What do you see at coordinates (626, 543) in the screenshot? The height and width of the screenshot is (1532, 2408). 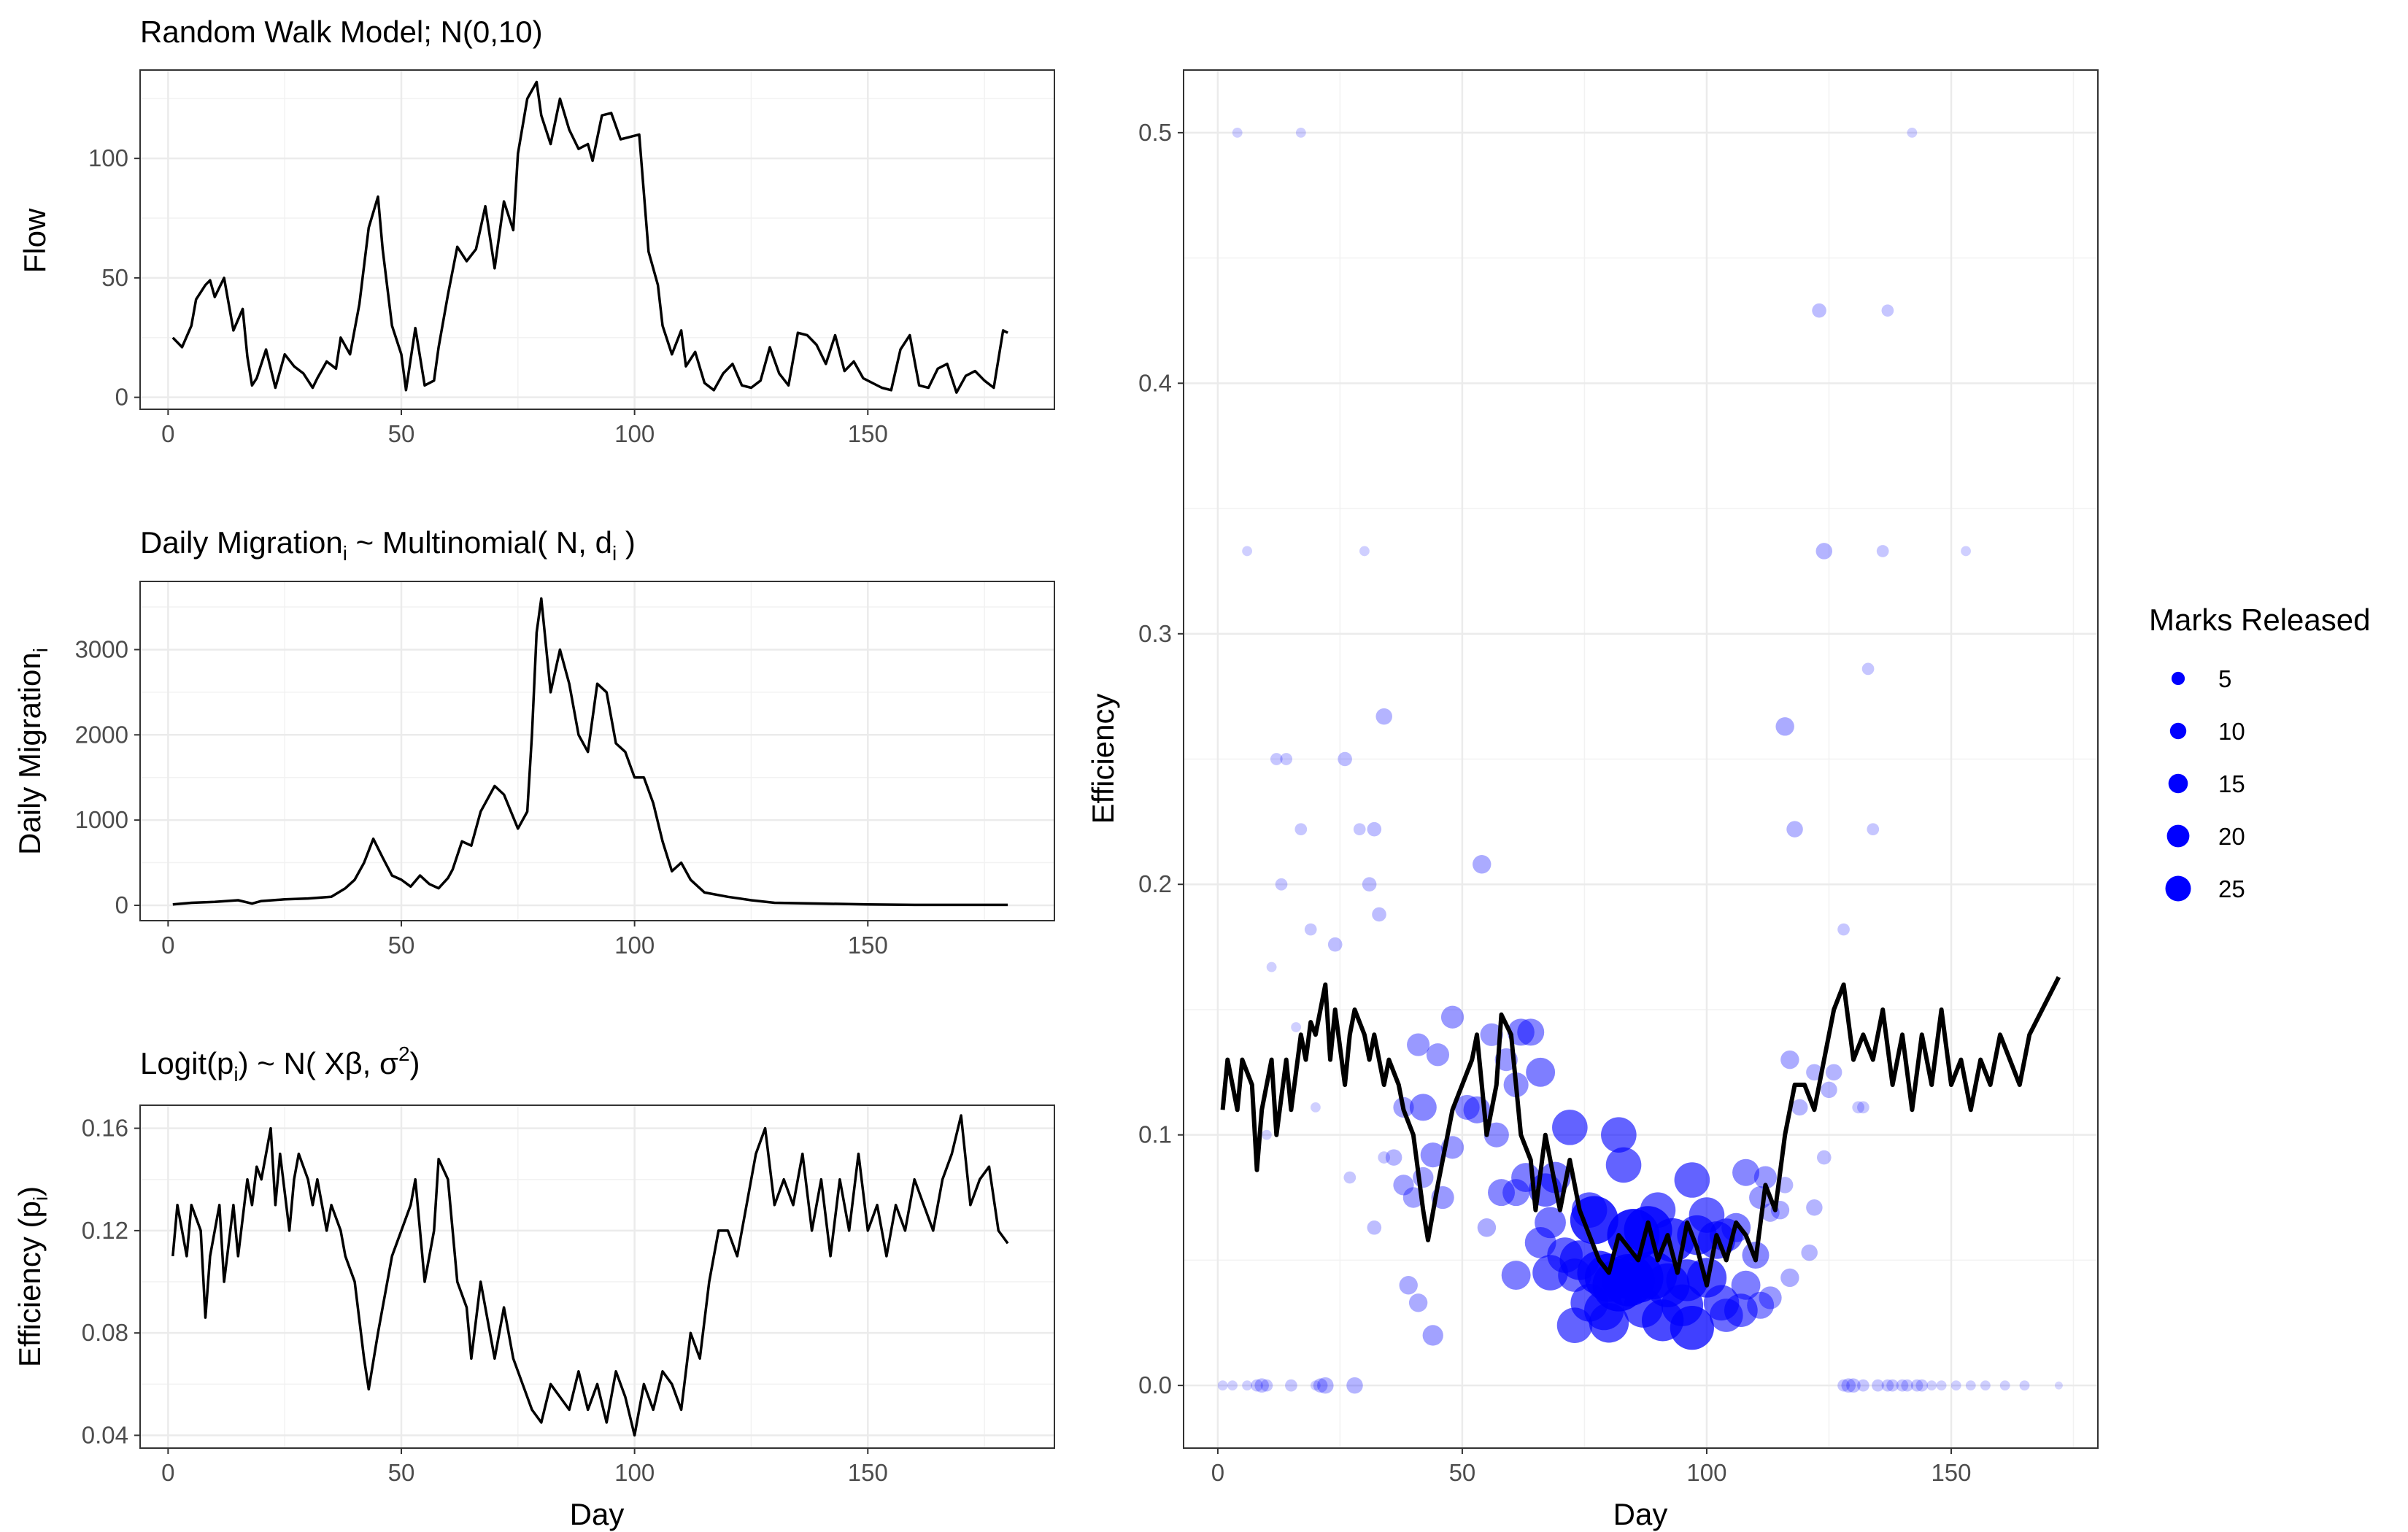 I see `panel-title-migration-end: )` at bounding box center [626, 543].